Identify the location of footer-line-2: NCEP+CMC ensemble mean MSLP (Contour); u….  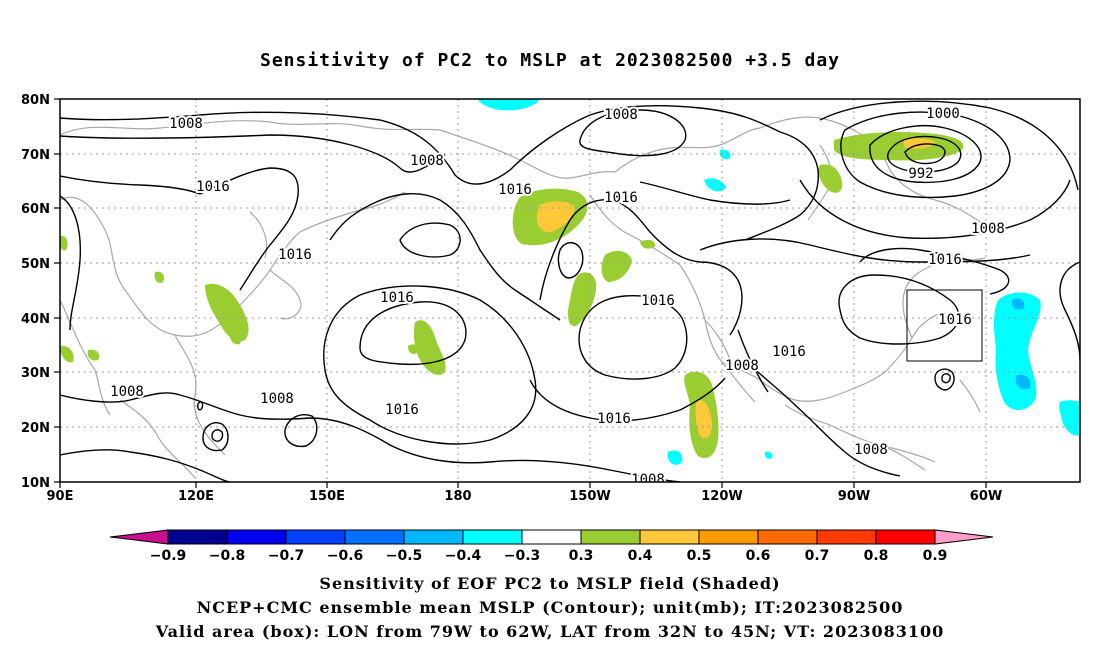
(550, 607).